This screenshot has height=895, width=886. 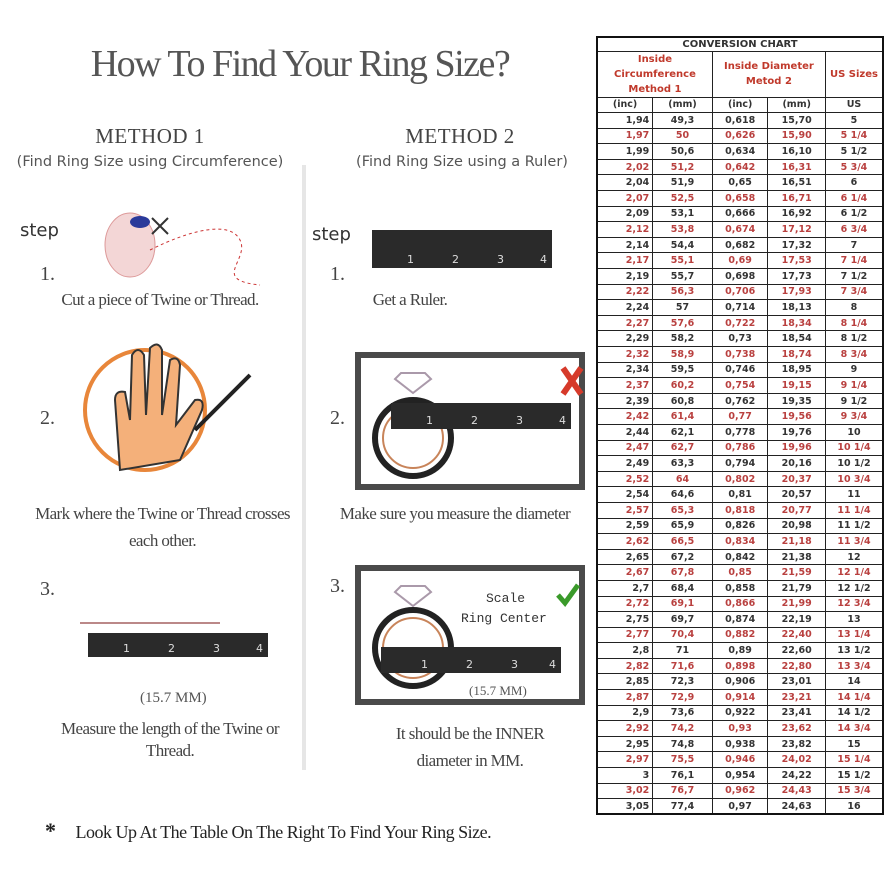 What do you see at coordinates (682, 635) in the screenshot?
I see `table-cell: 70,4` at bounding box center [682, 635].